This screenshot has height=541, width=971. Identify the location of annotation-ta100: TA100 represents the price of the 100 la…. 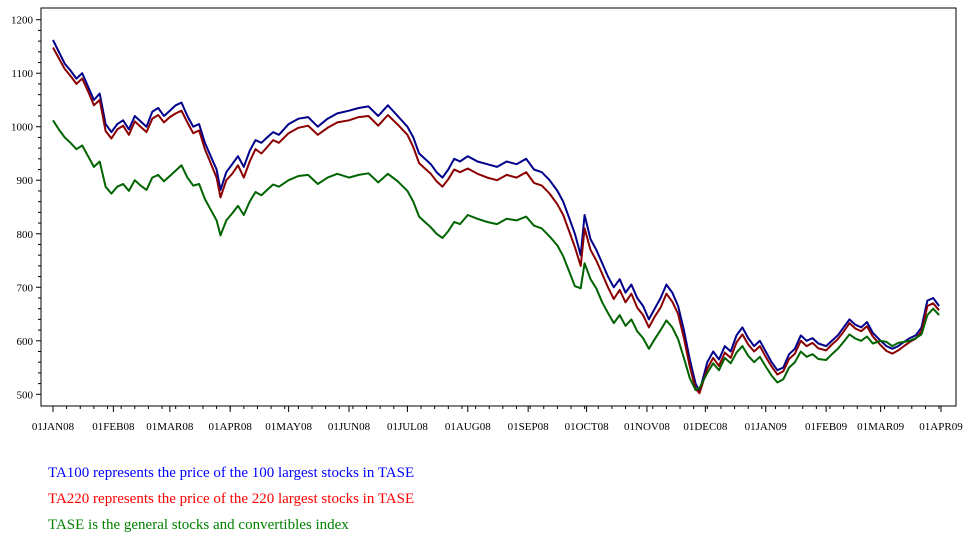
(231, 473).